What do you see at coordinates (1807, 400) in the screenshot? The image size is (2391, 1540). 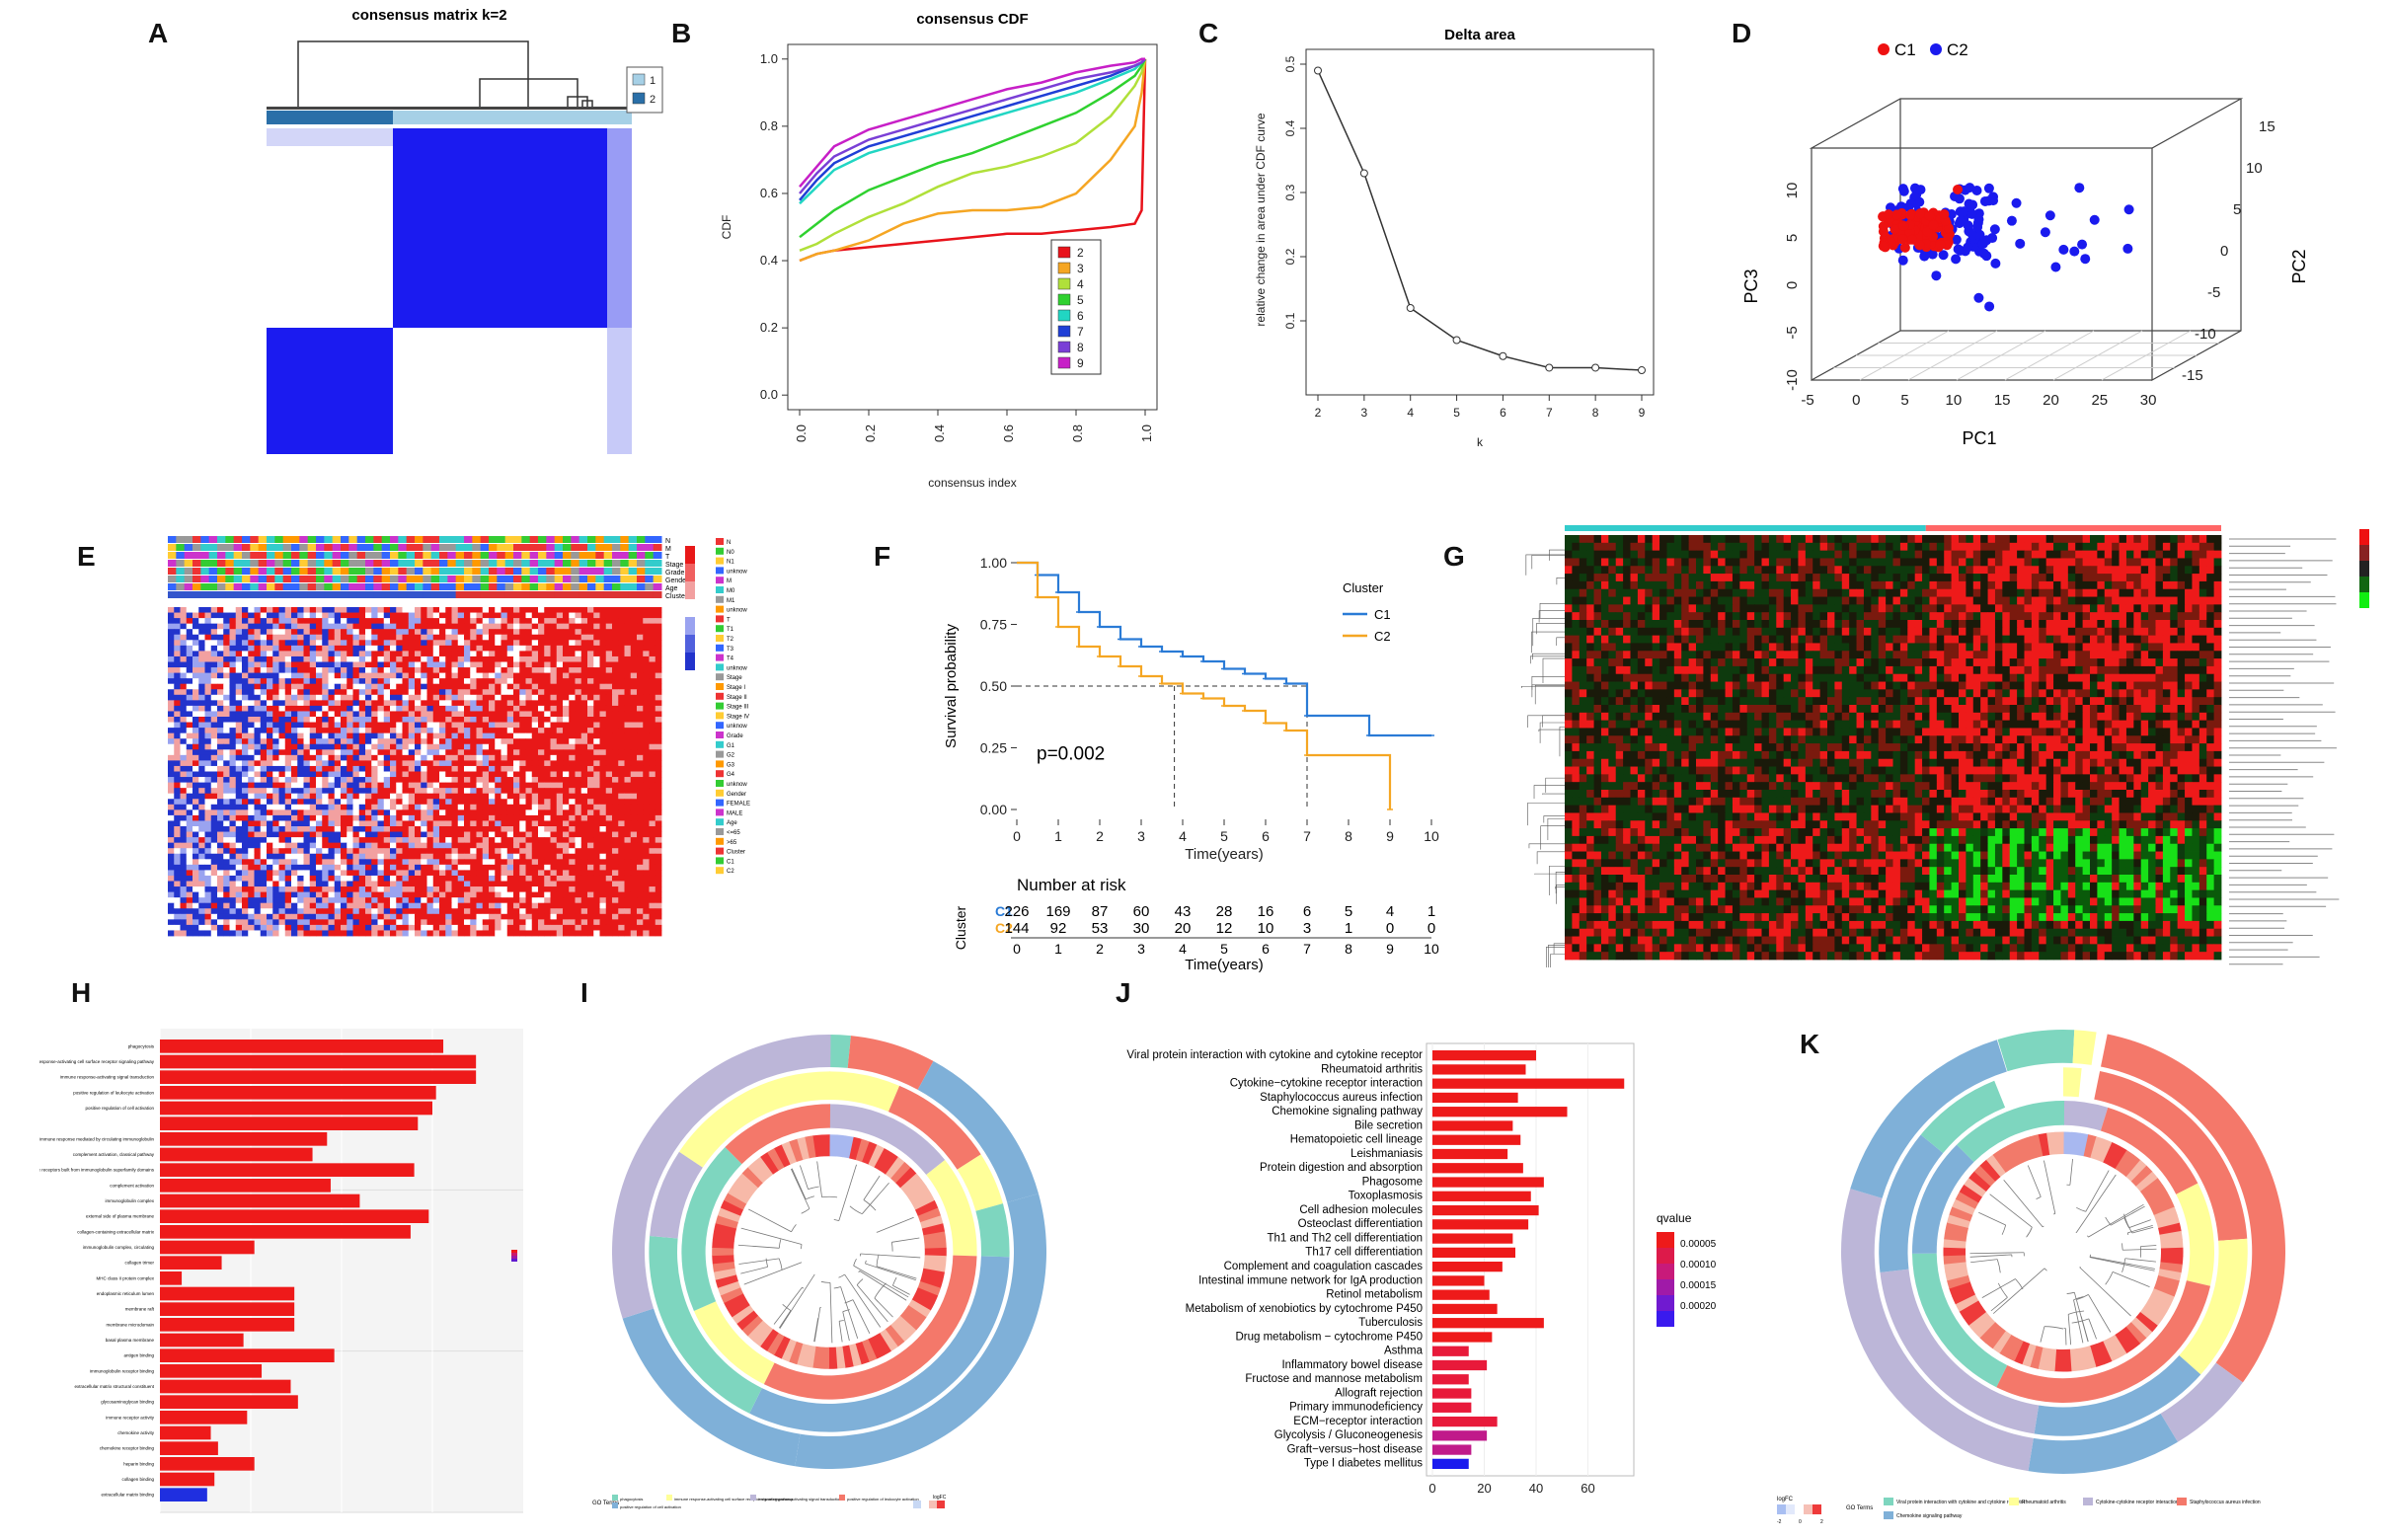 I see `pca-xtick: -5` at bounding box center [1807, 400].